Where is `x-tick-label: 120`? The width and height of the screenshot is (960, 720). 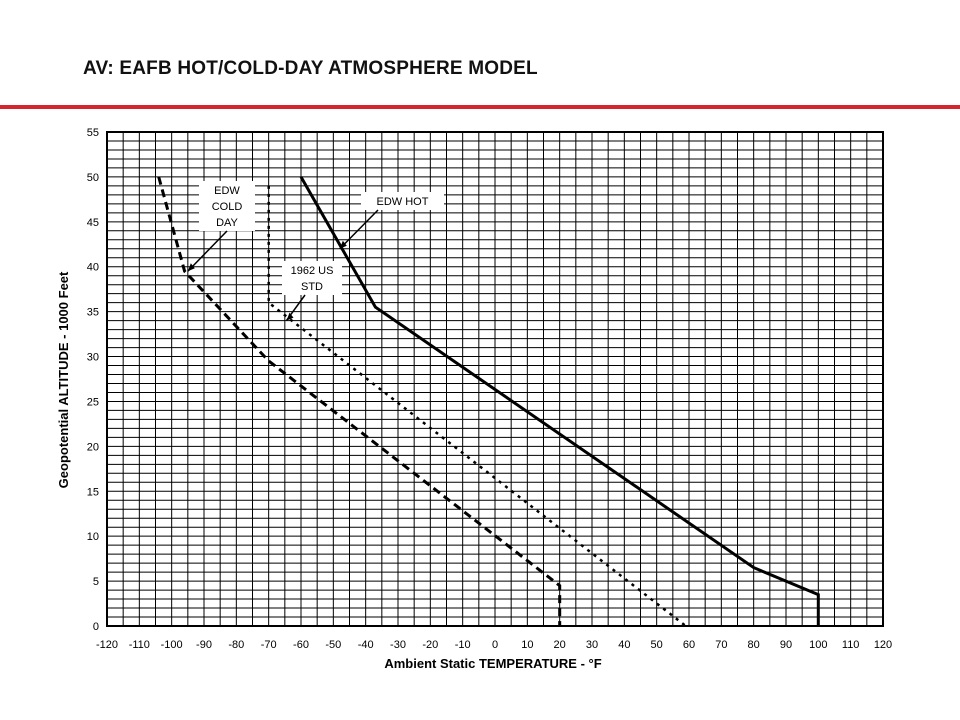 x-tick-label: 120 is located at coordinates (883, 645).